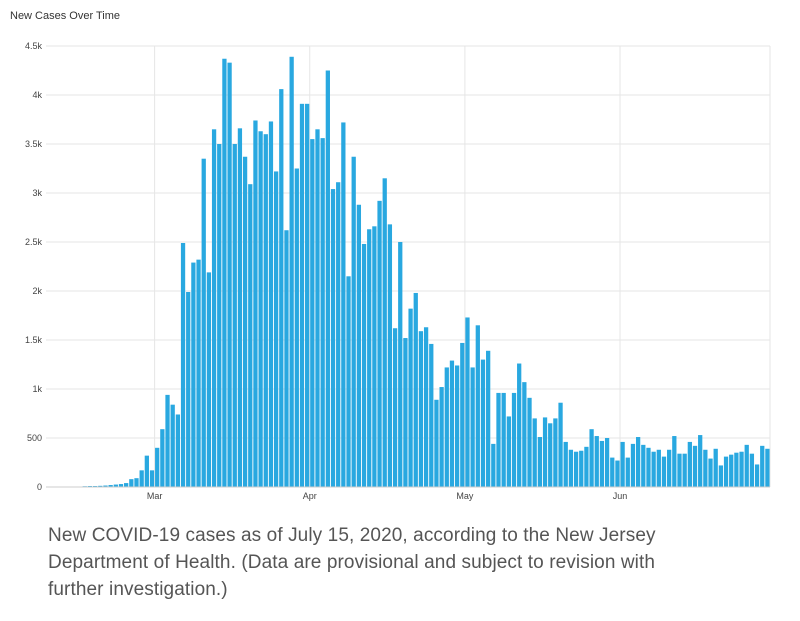  Describe the element at coordinates (34, 438) in the screenshot. I see `y-tick-label: 500` at that location.